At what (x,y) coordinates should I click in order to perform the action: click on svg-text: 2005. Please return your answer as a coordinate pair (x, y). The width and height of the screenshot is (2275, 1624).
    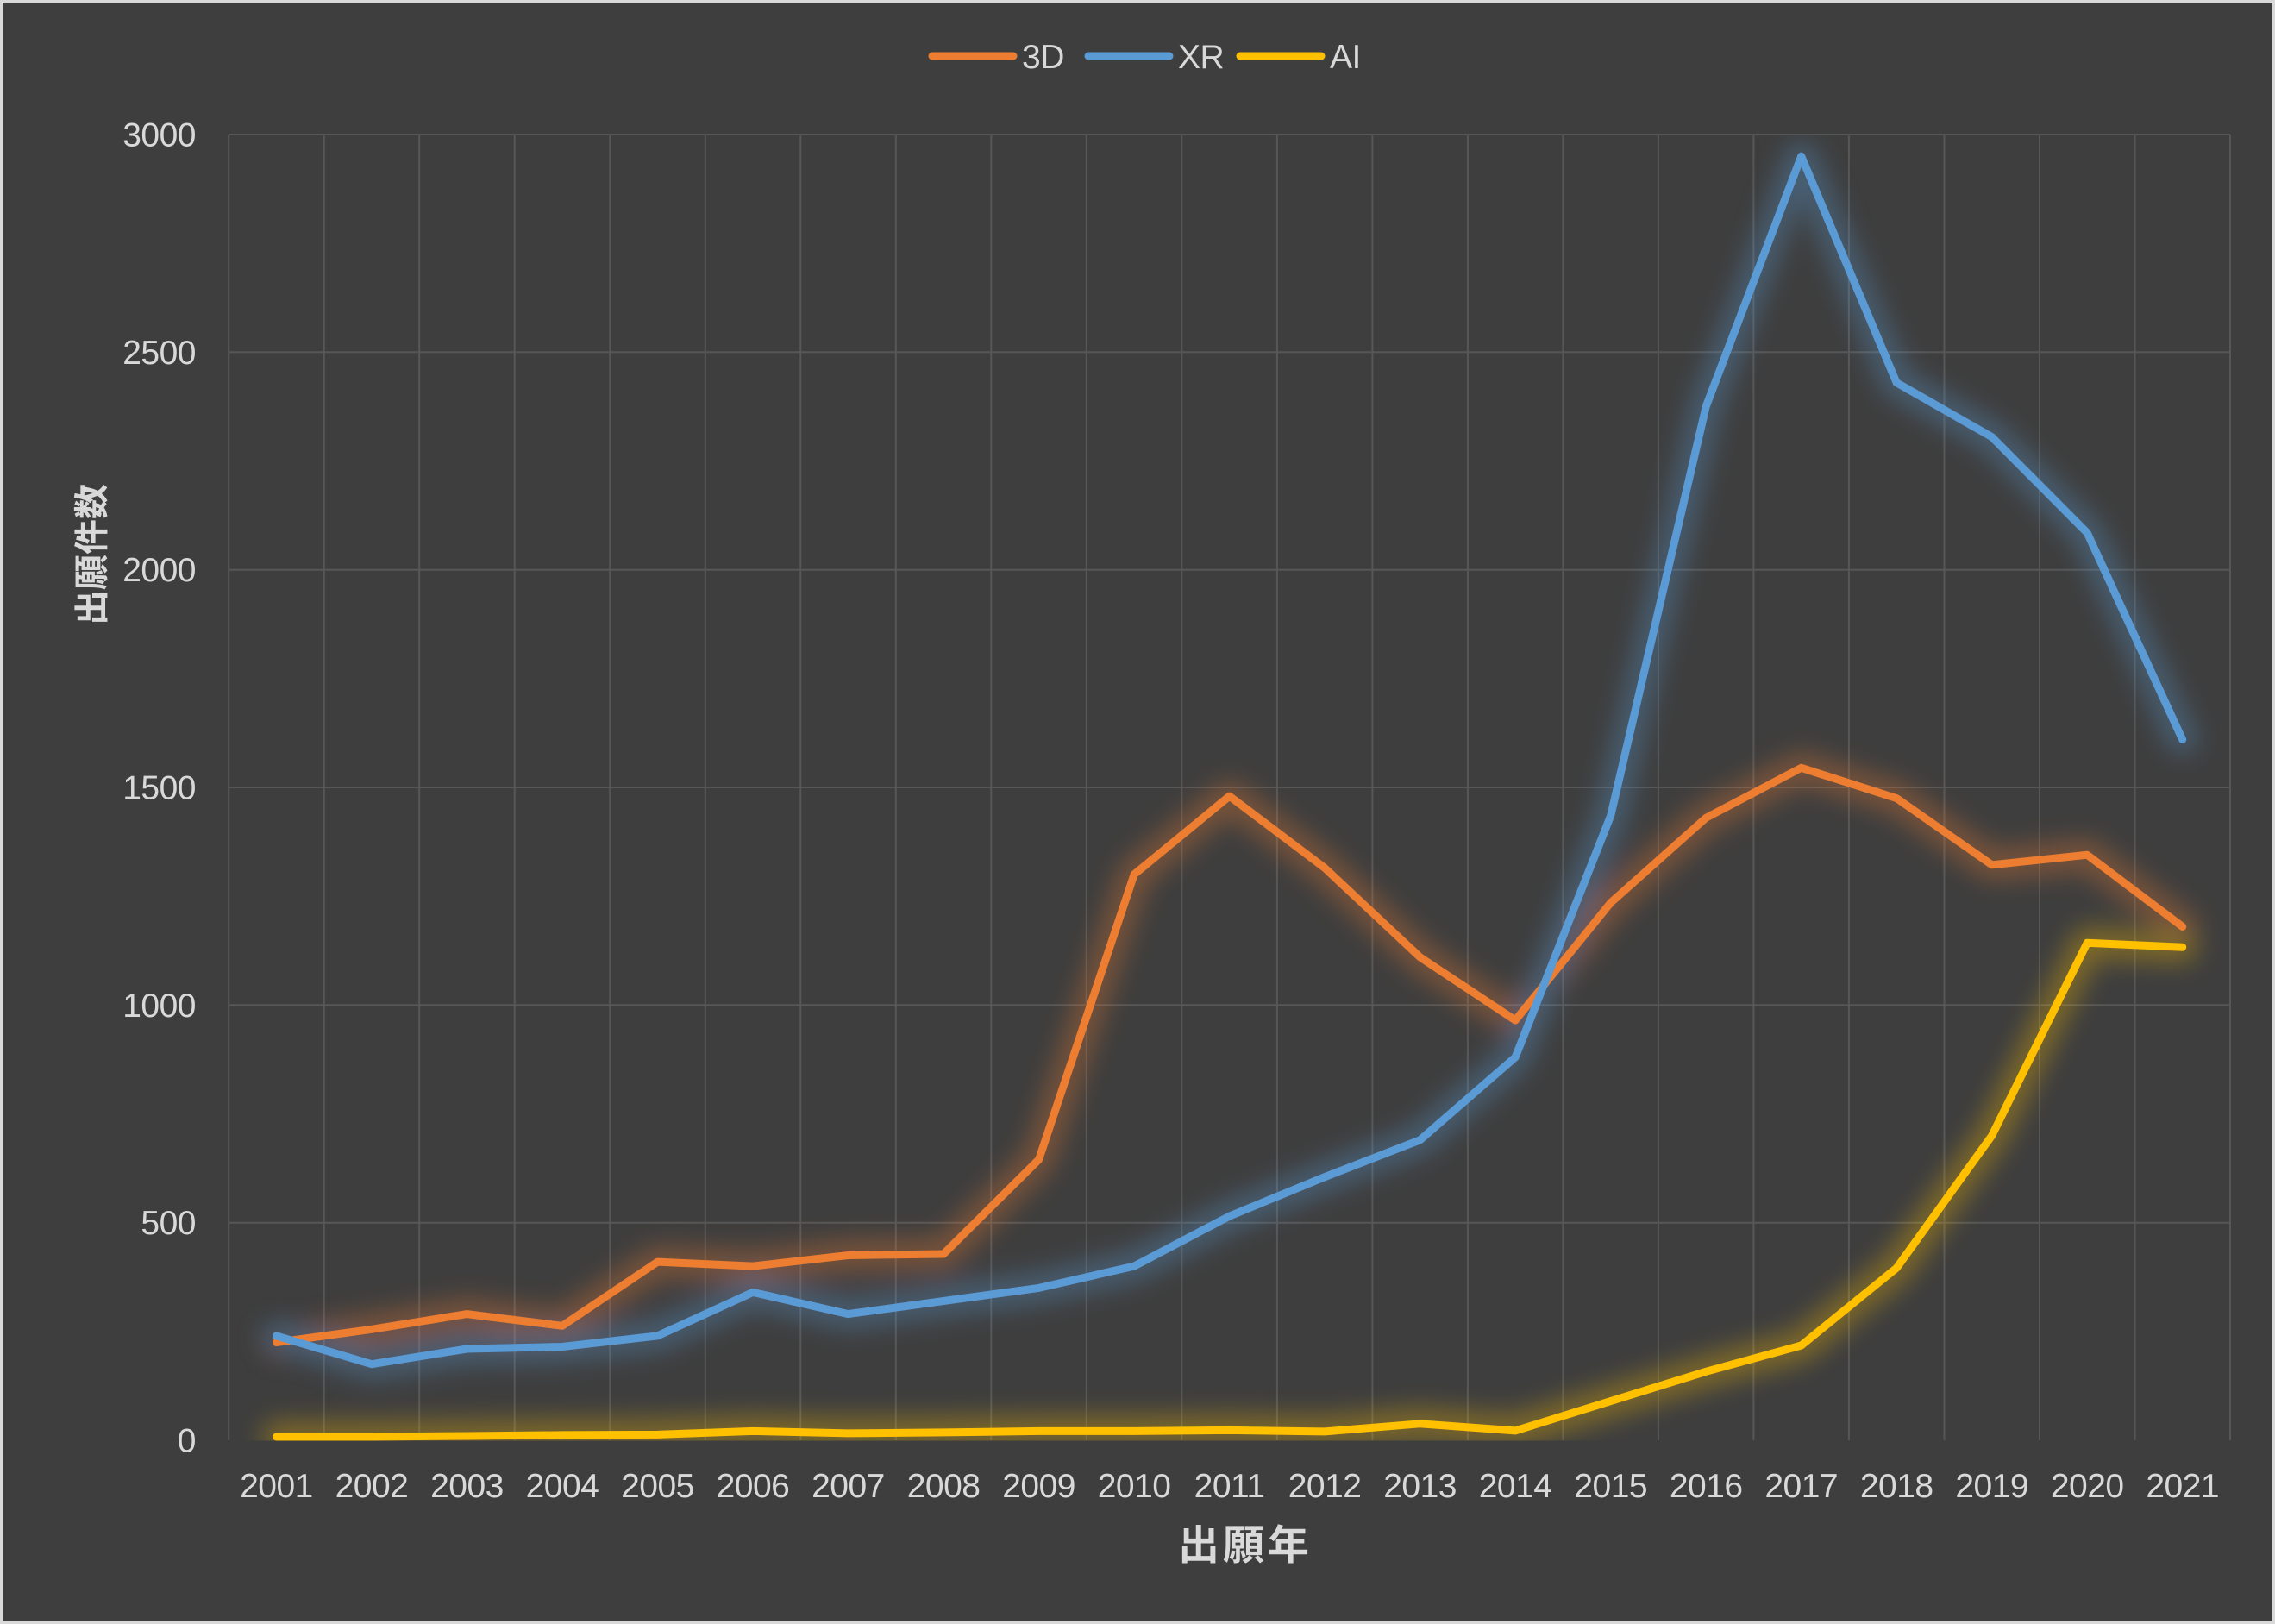
    Looking at the image, I should click on (657, 1487).